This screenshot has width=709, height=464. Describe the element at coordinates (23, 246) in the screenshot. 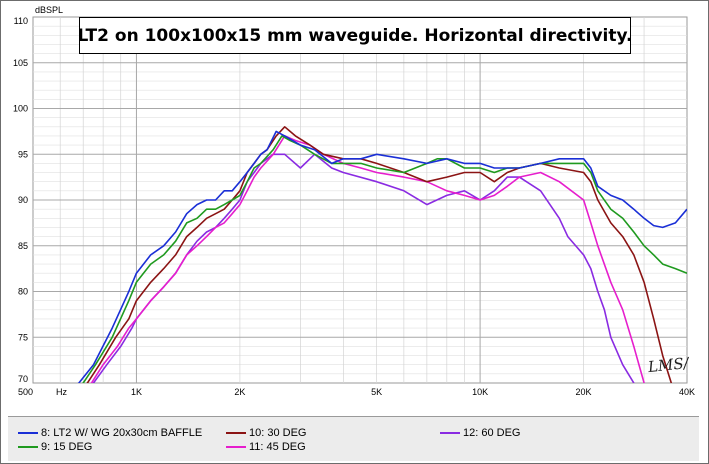

I see `y-tick-label: 85` at that location.